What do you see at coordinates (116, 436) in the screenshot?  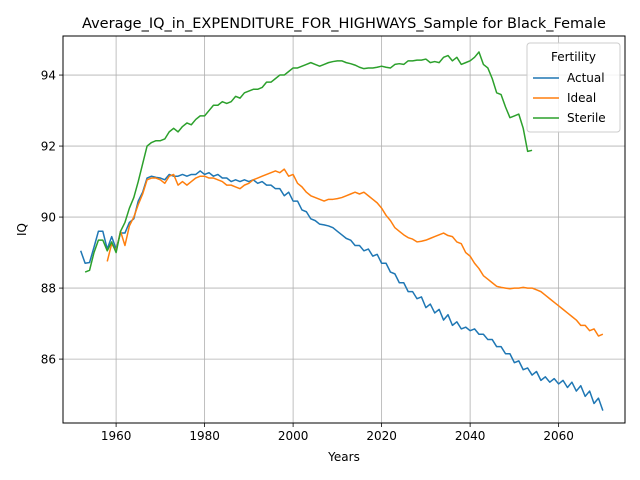 I see `x-tick-label: 1960` at bounding box center [116, 436].